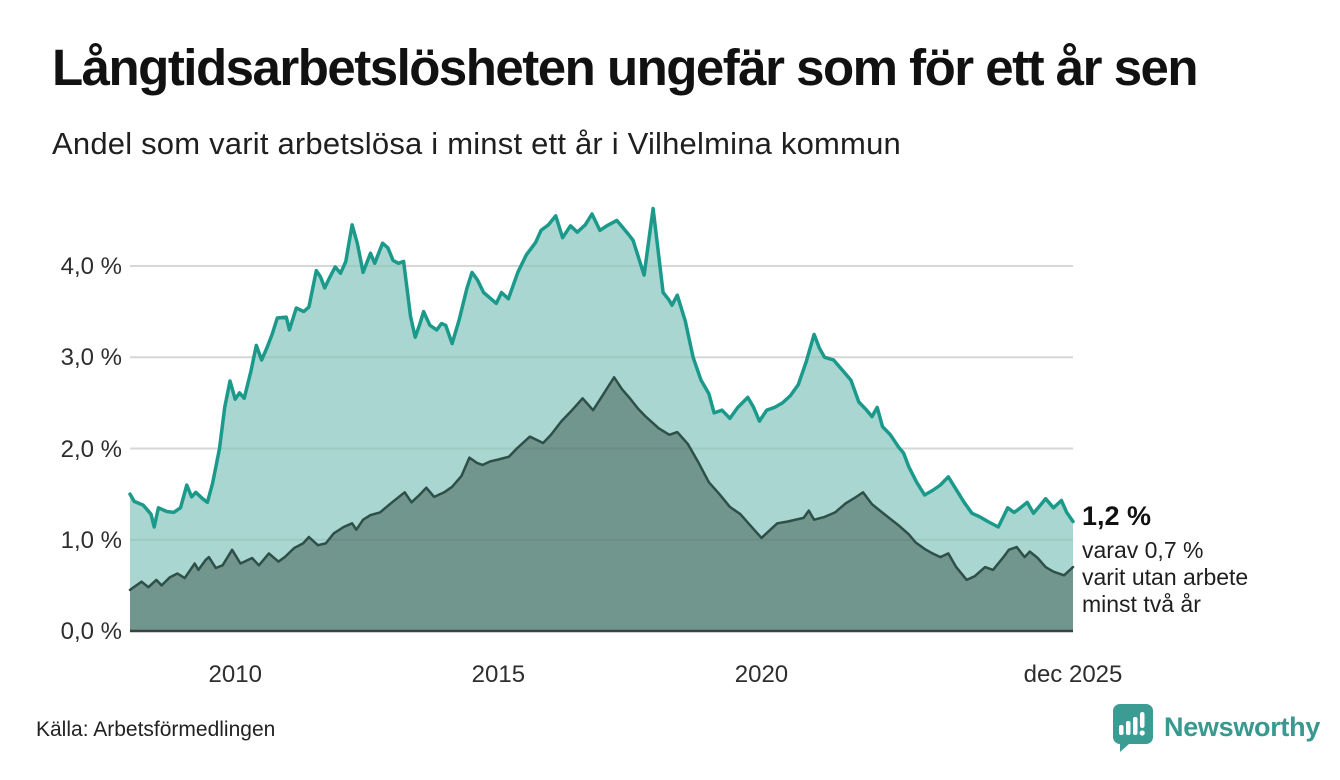 This screenshot has width=1340, height=780. What do you see at coordinates (235, 674) in the screenshot?
I see `x-axis-tick-label: 2010` at bounding box center [235, 674].